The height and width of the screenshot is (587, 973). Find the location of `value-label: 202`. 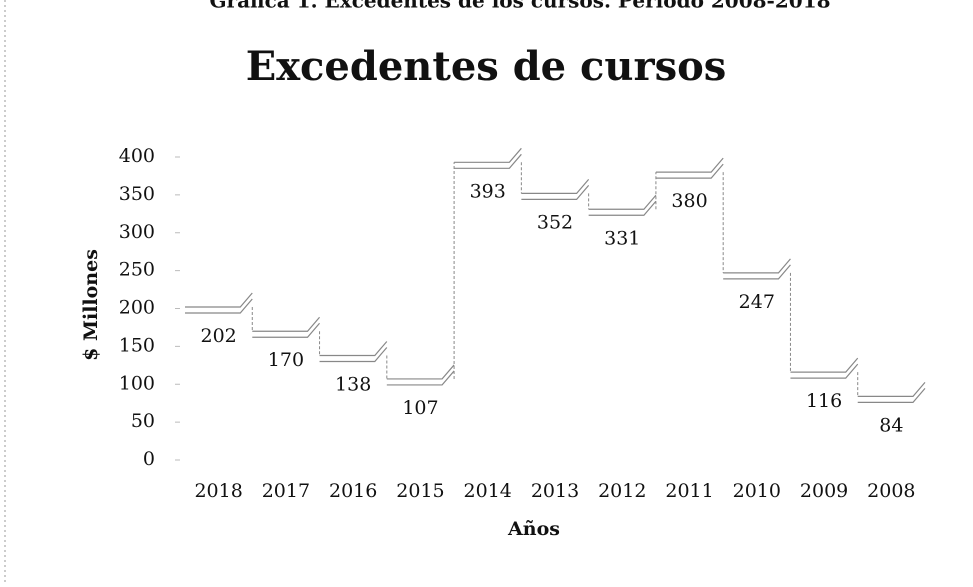

value-label: 202 is located at coordinates (219, 336).